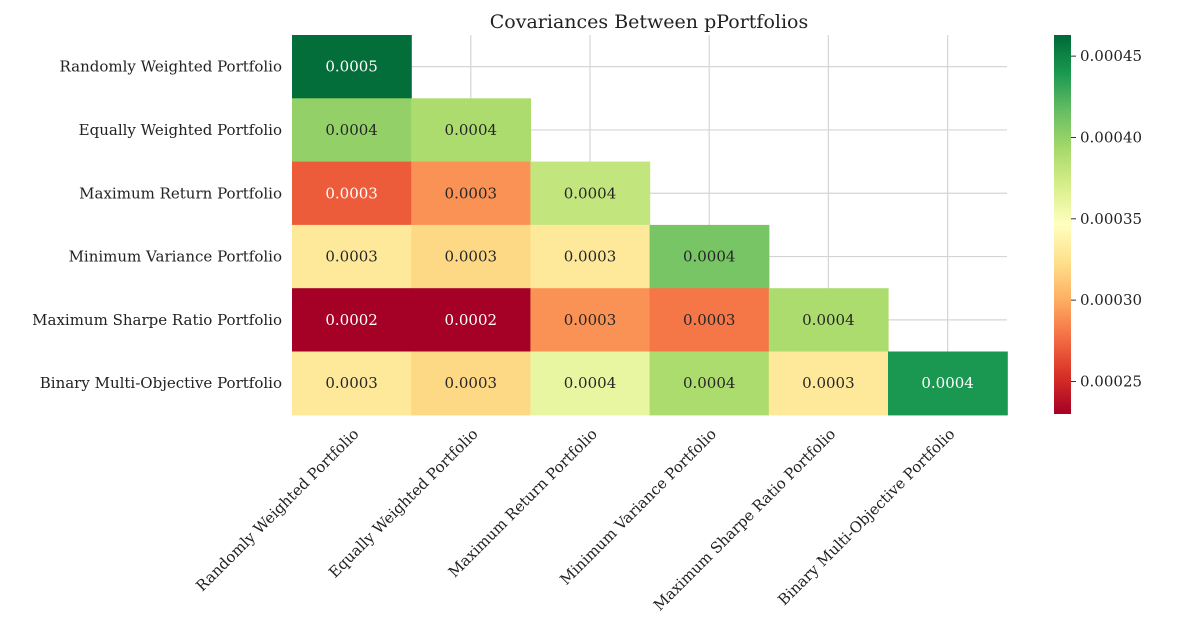 The height and width of the screenshot is (640, 1200). What do you see at coordinates (180, 130) in the screenshot?
I see `y-tick-label: Equally Weighted Portfolio` at bounding box center [180, 130].